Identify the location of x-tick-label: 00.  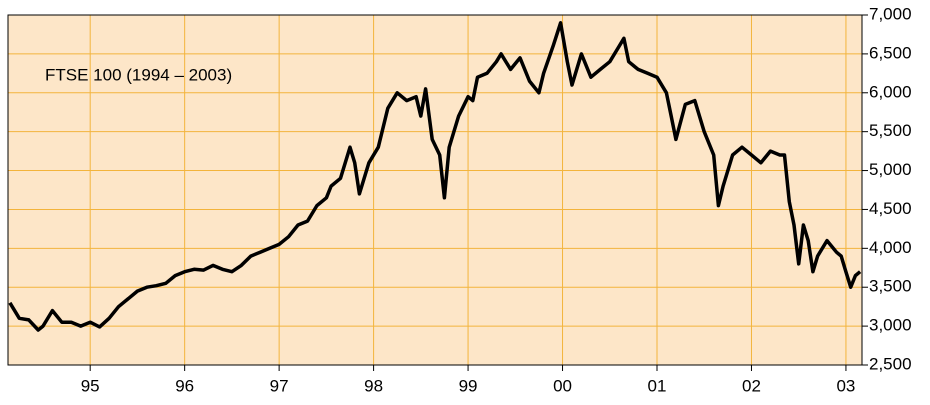
(562, 385).